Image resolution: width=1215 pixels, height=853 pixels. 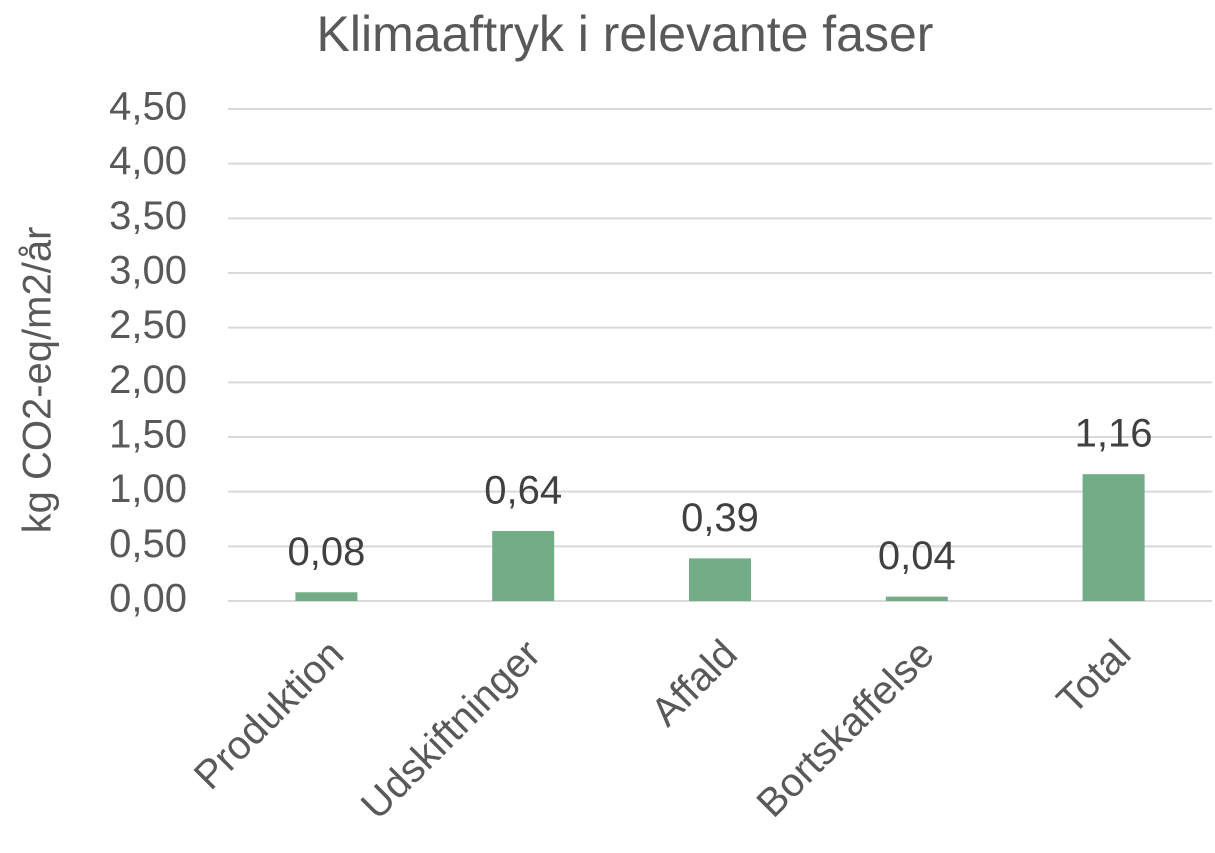 What do you see at coordinates (625, 34) in the screenshot?
I see `chart-title: Klimaaftryk i relevante faser` at bounding box center [625, 34].